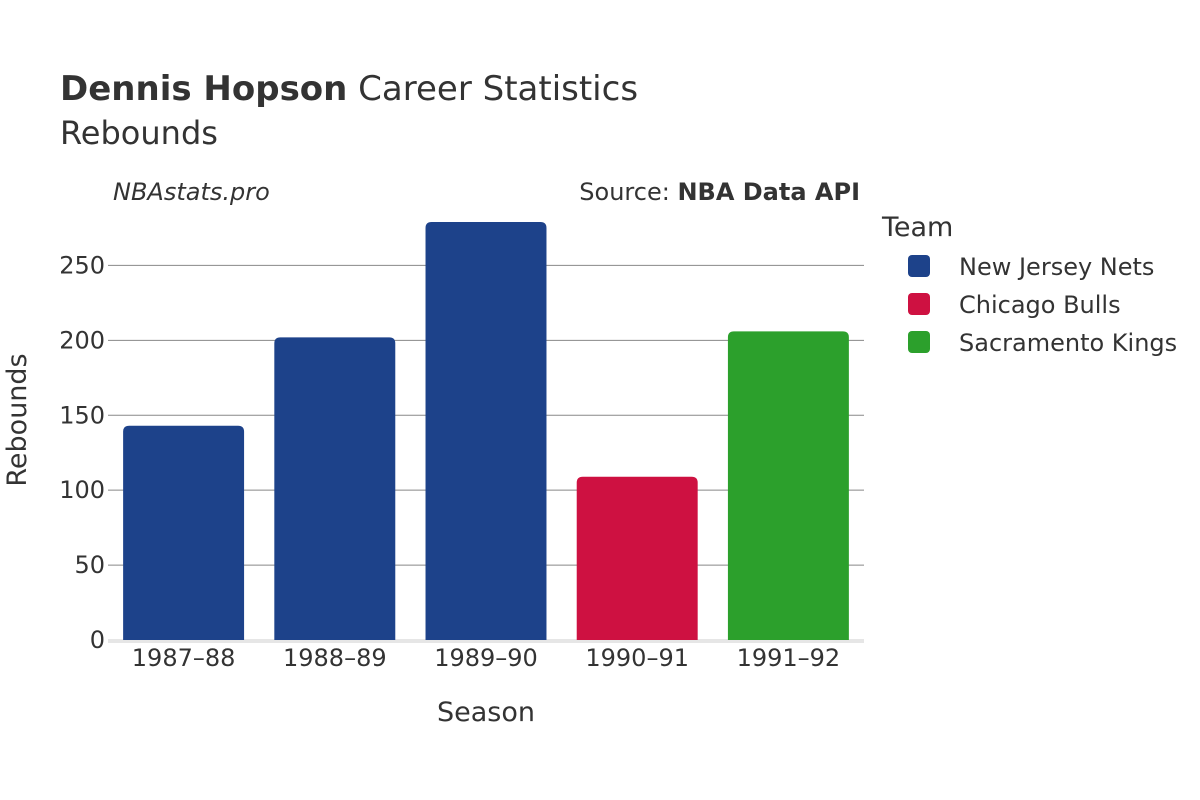  I want to click on x-tick-label: 1990–91, so click(637, 658).